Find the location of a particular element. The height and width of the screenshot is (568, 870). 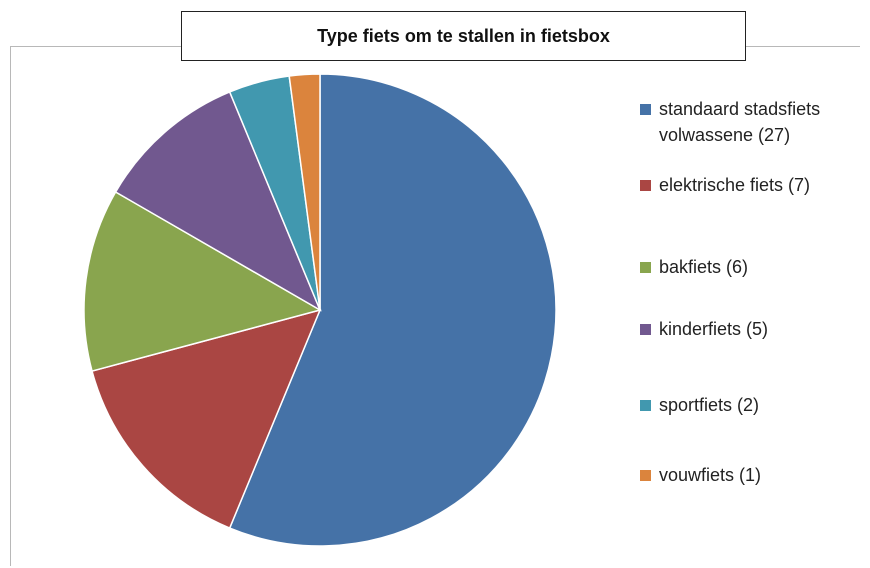

legend-item: kinderfiets (5) is located at coordinates (704, 329).